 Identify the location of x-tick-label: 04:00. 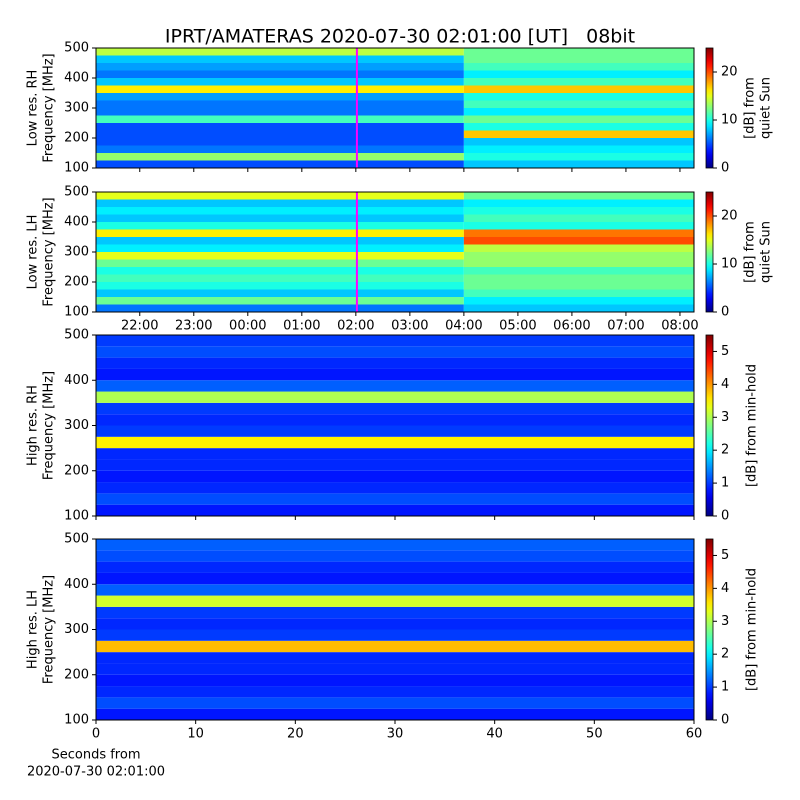
(463, 326).